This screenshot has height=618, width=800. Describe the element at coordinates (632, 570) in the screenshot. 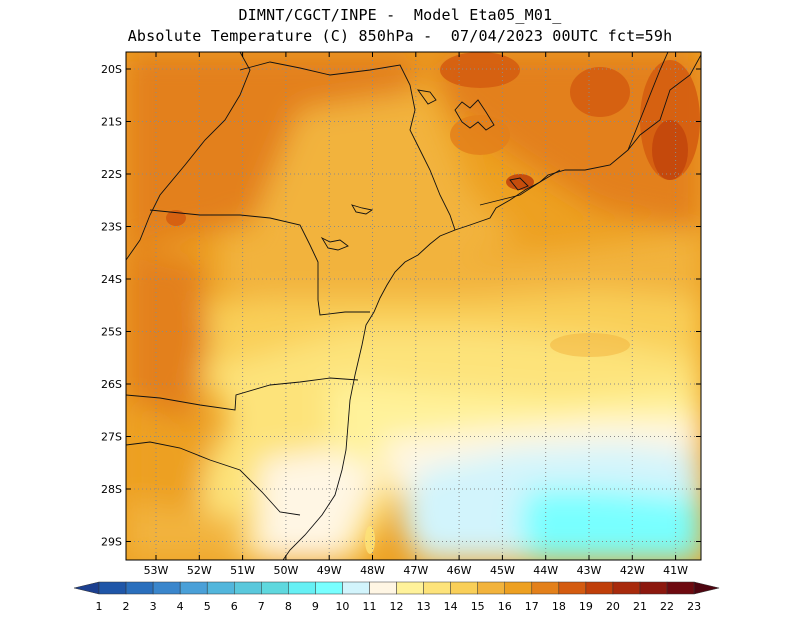

I see `longitude-label: 42W` at that location.